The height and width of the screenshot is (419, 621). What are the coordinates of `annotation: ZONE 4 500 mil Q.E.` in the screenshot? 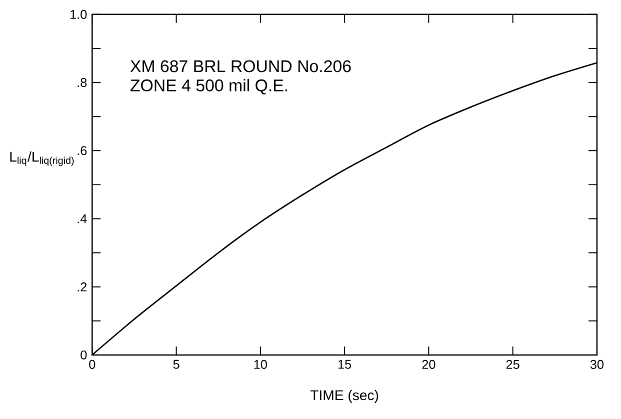 It's located at (209, 86).